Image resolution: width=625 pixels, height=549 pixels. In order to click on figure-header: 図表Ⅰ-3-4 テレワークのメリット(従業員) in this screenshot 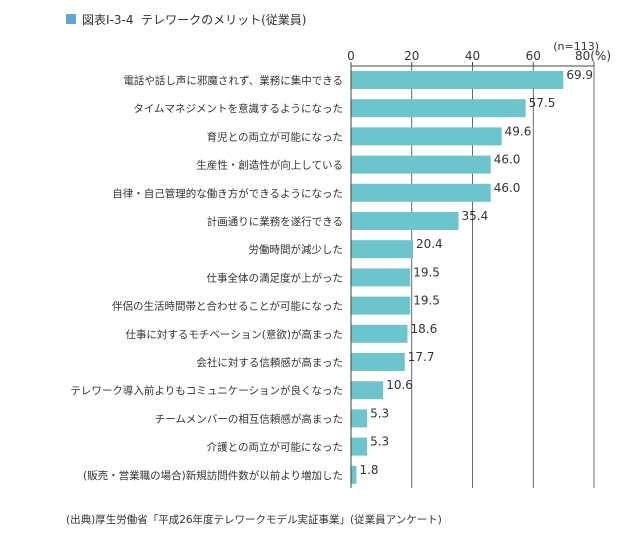, I will do `click(186, 19)`.